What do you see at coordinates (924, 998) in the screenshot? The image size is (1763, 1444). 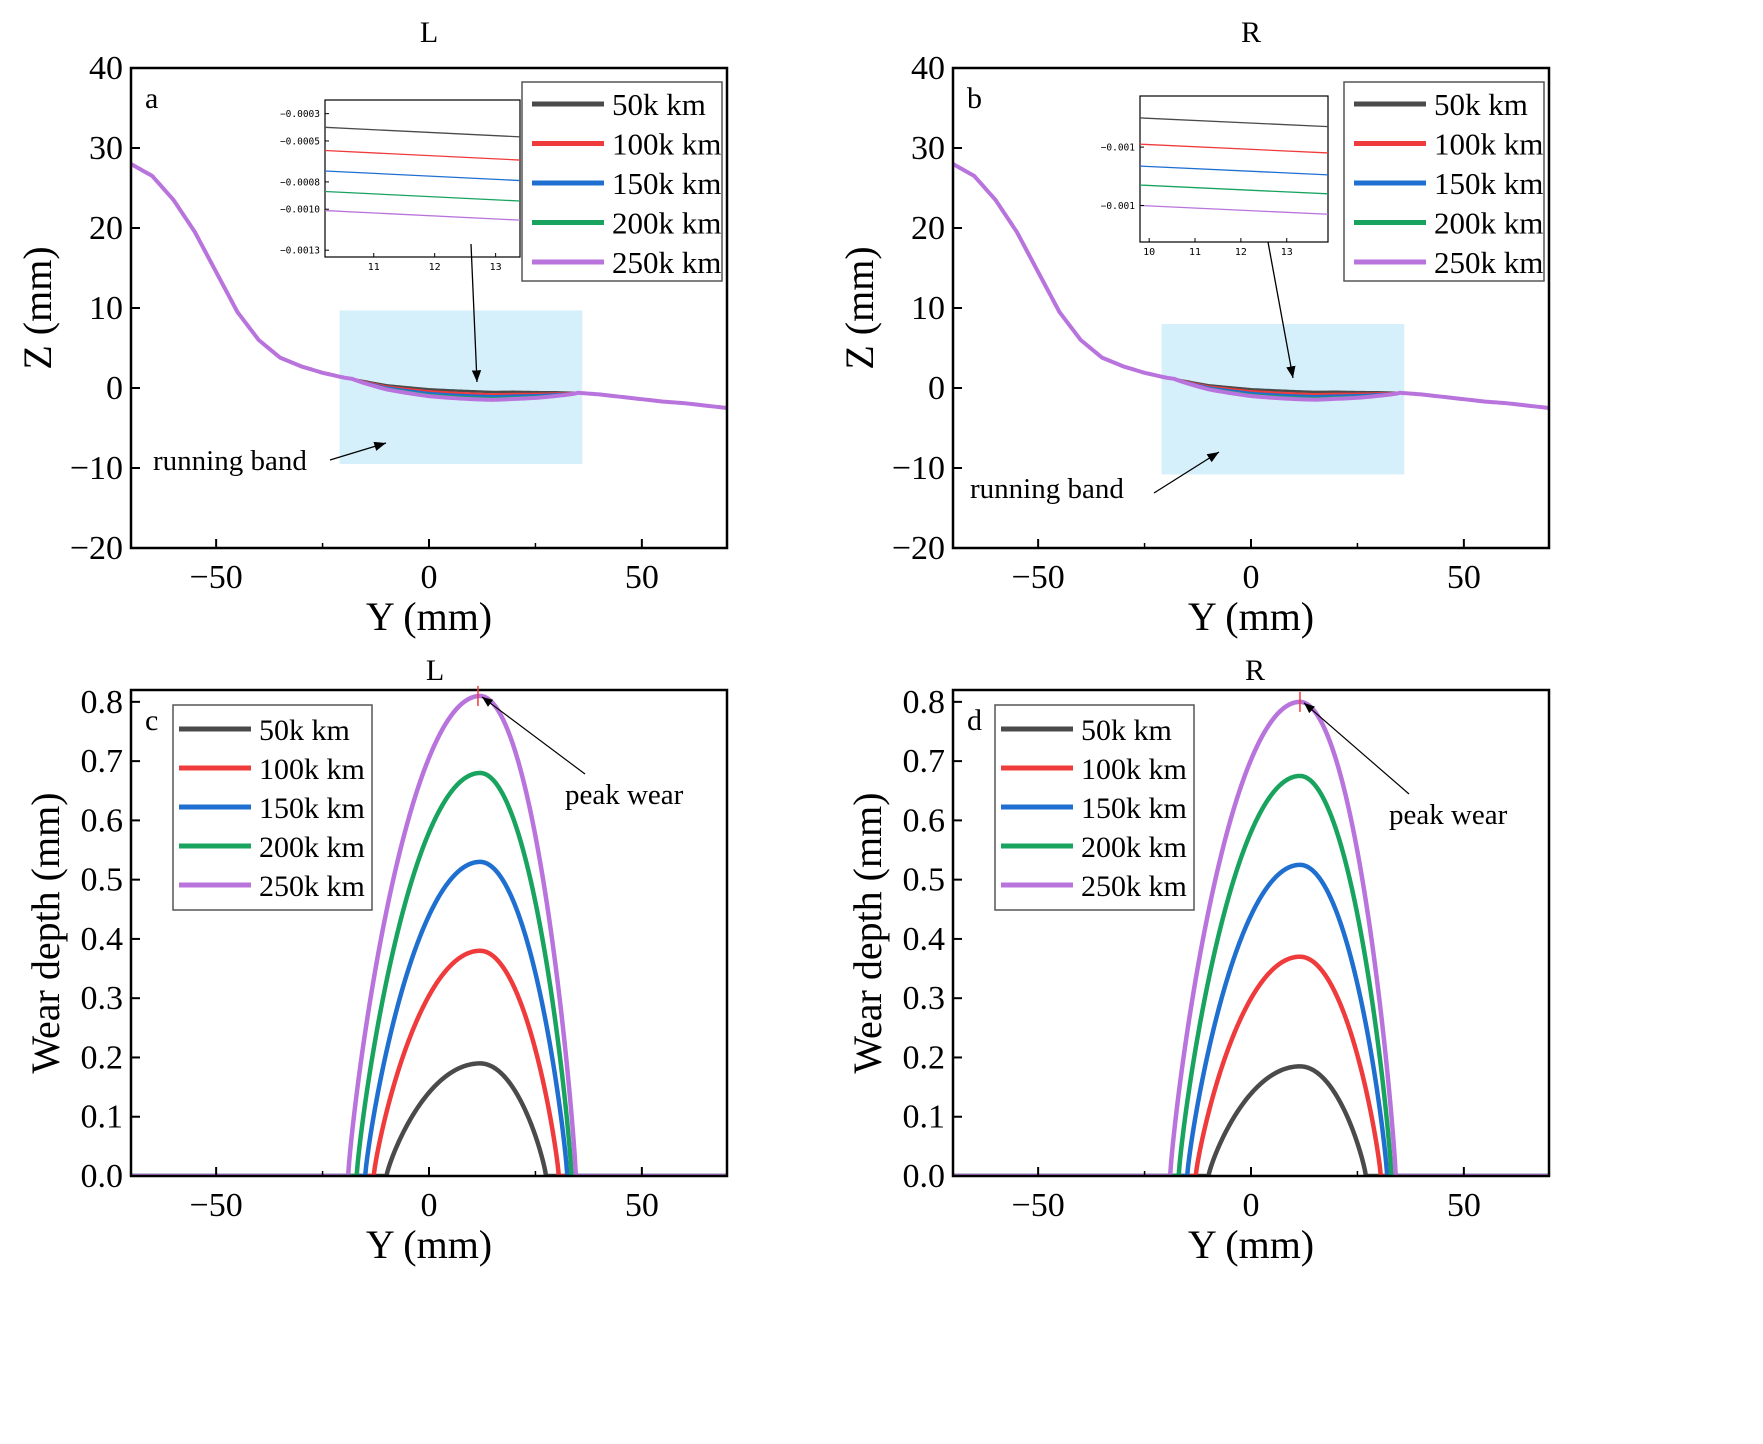 I see `y-tick-label: 0.3` at bounding box center [924, 998].